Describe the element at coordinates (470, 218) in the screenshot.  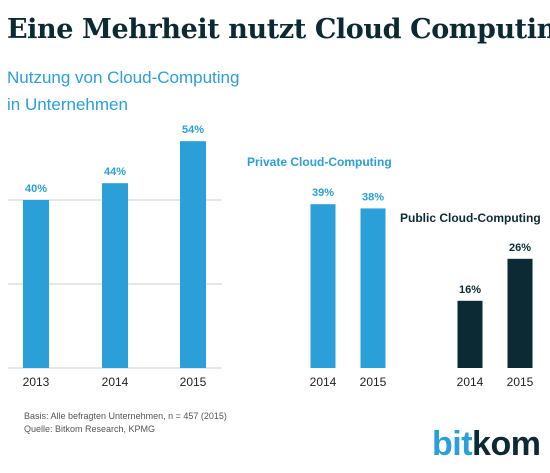
I see `chart-2-title: Public Cloud-Computing` at that location.